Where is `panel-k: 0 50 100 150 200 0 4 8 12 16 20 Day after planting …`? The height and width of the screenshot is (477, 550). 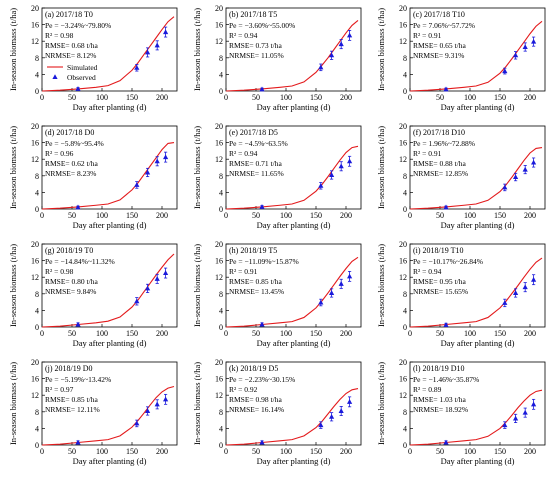 panel-k: 0 50 100 150 200 0 4 8 12 16 20 Day after planting … is located at coordinates (277, 412).